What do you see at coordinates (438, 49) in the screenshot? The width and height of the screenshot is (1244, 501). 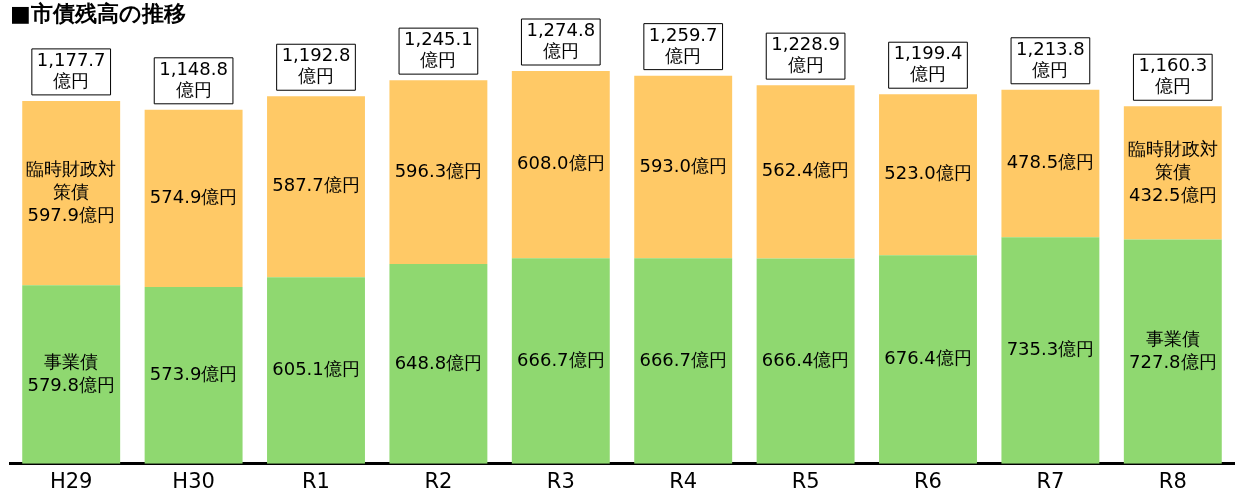 I see `total-label: 1,245.1 億円` at bounding box center [438, 49].